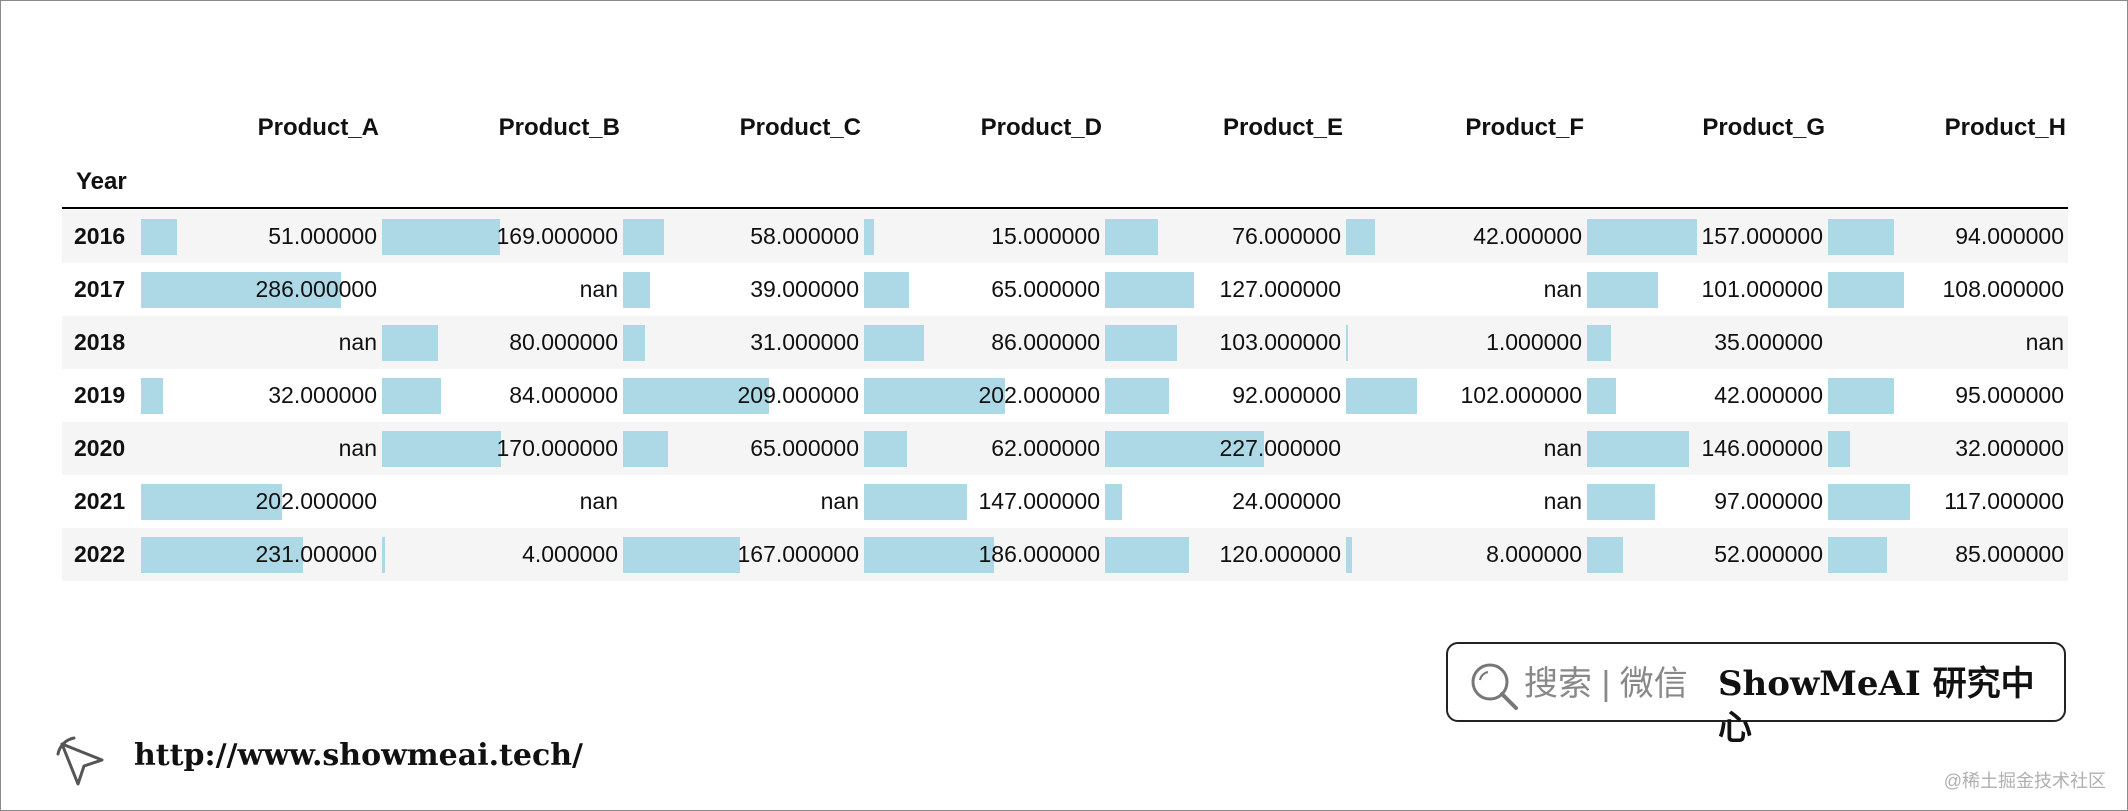 The width and height of the screenshot is (2128, 811). What do you see at coordinates (1224, 236) in the screenshot?
I see `table-cell: 76.000000` at bounding box center [1224, 236].